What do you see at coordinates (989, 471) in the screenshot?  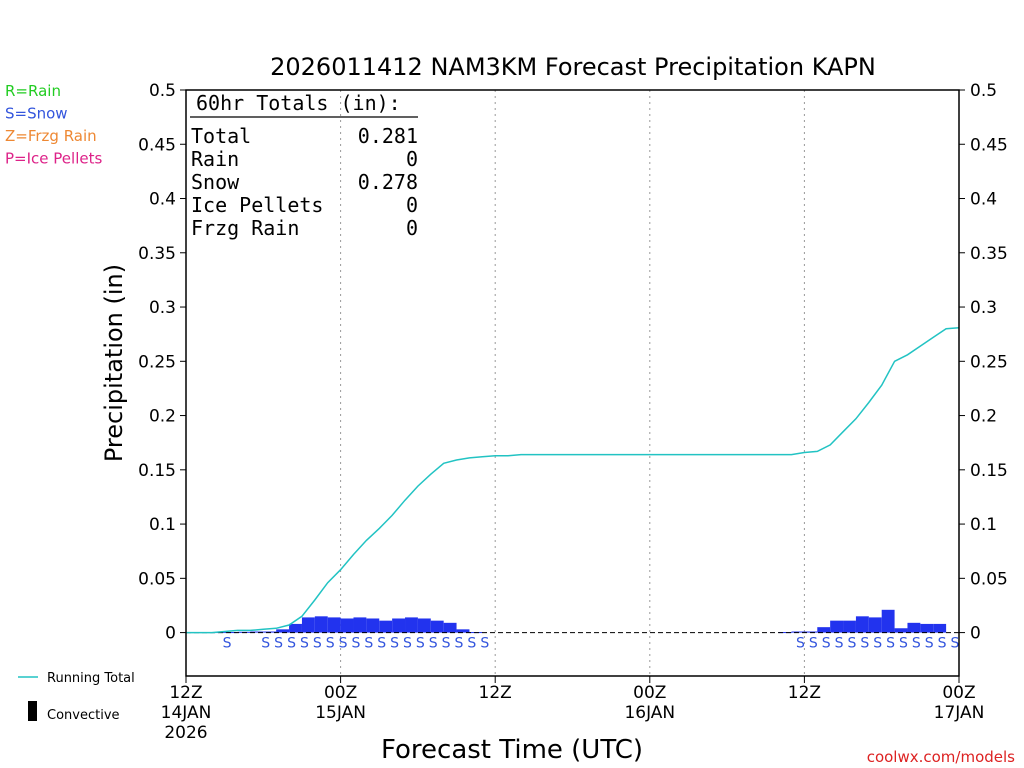 I see `y-tick-label-right: 0.15` at bounding box center [989, 471].